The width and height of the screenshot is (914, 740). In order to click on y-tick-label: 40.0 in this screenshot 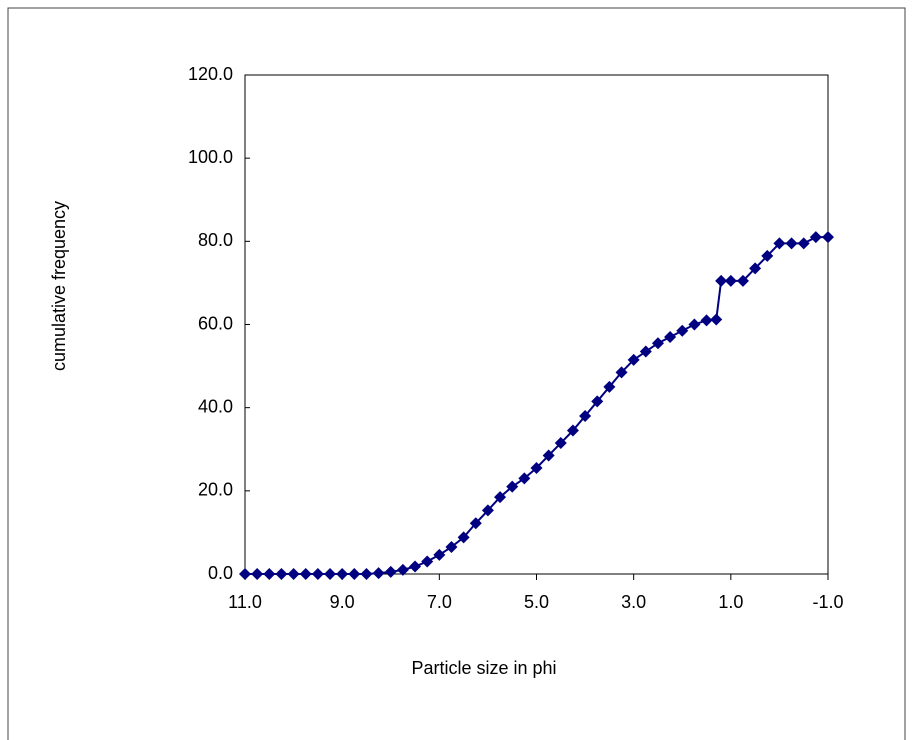, I will do `click(215, 406)`.